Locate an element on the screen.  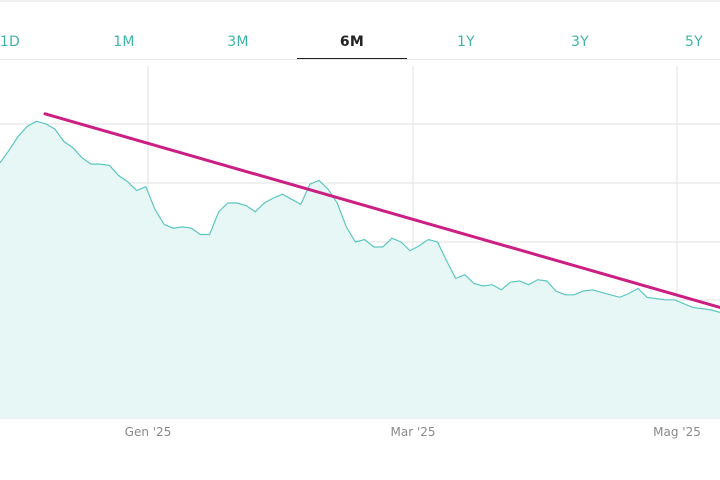
x-axis-labels: Gen '25 Mar '25 Mag '25 is located at coordinates (413, 432).